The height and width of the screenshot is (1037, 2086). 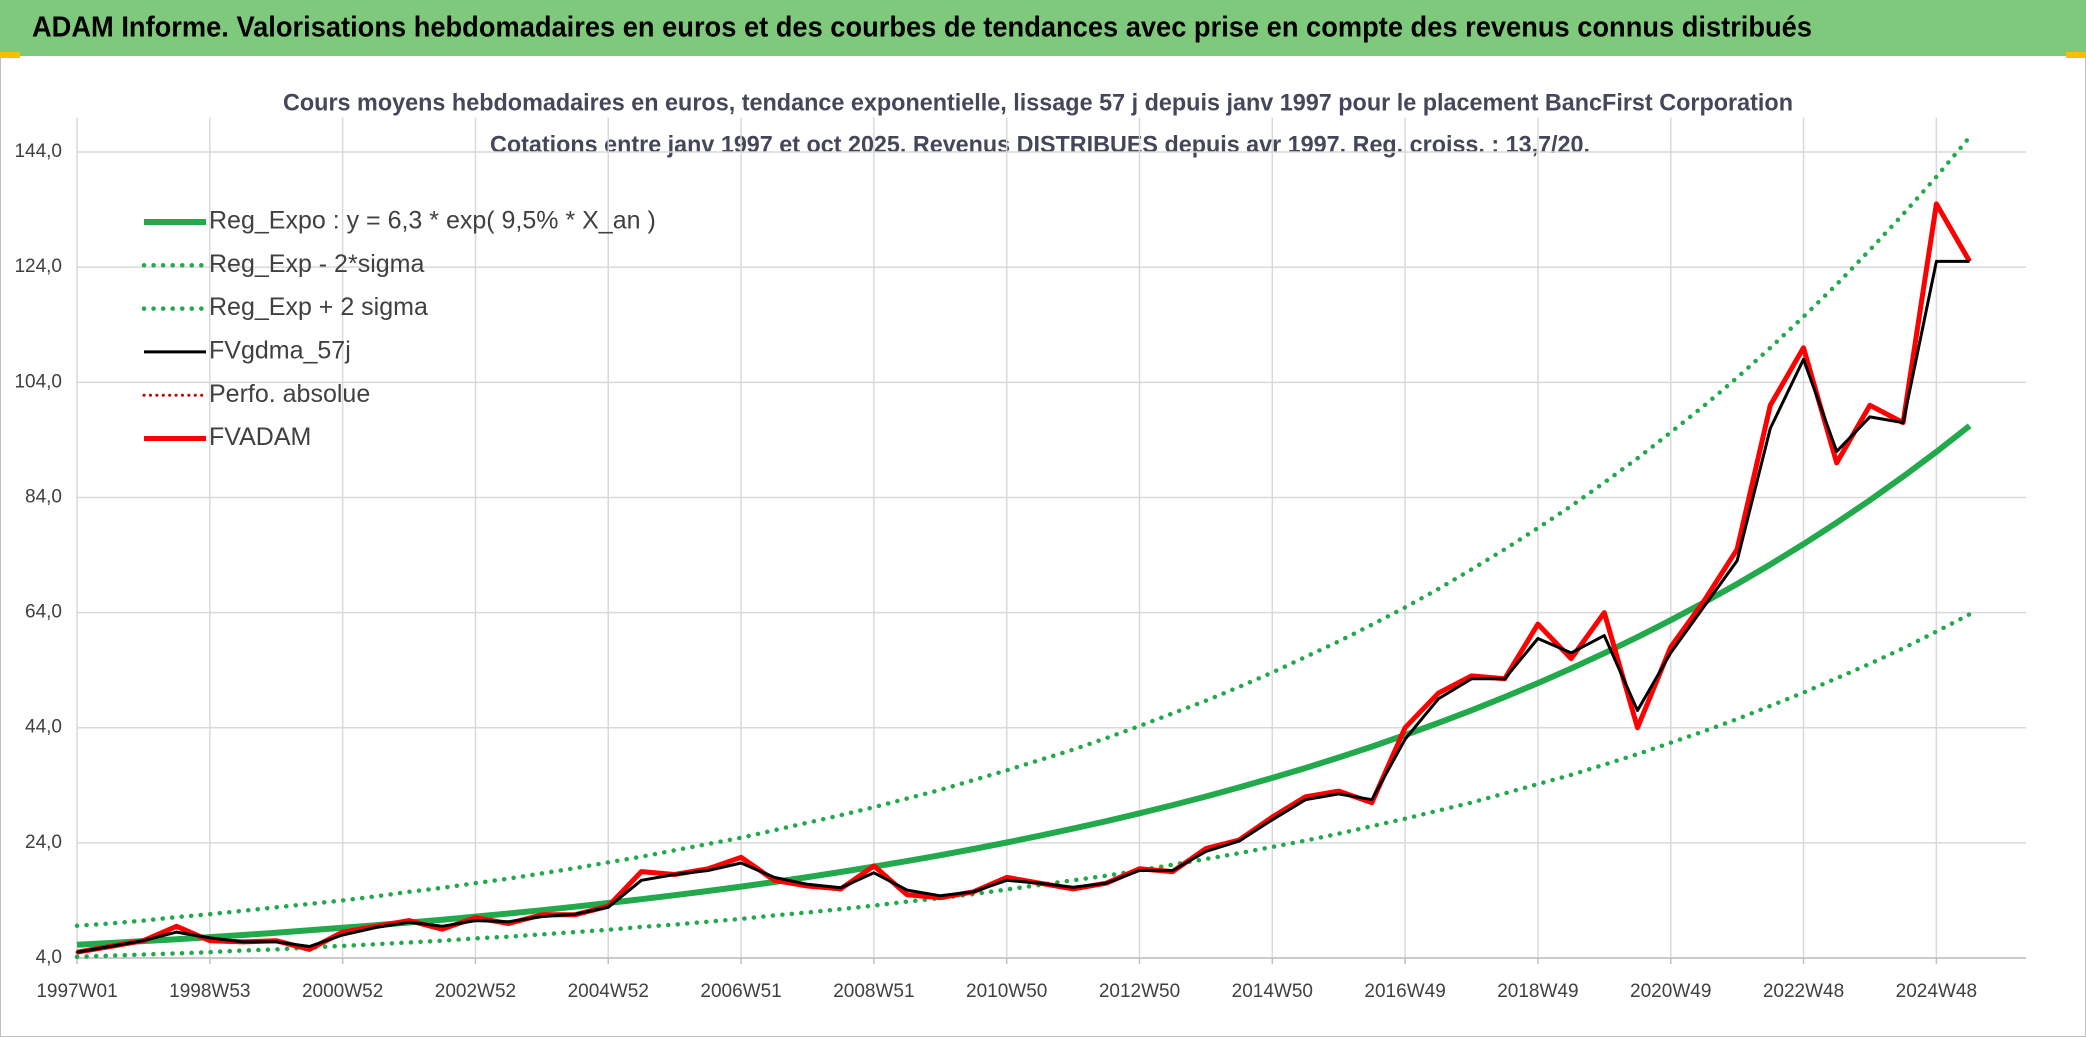 I want to click on legend-label: Reg_Exp - 2*sigma, so click(x=316, y=264).